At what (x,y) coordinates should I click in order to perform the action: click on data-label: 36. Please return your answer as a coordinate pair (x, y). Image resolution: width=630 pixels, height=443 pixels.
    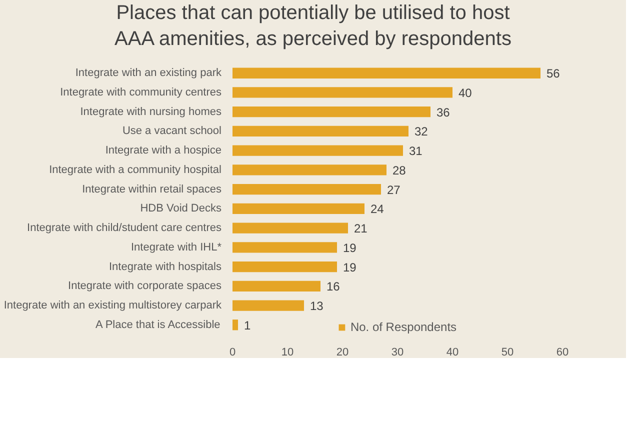
    Looking at the image, I should click on (443, 112).